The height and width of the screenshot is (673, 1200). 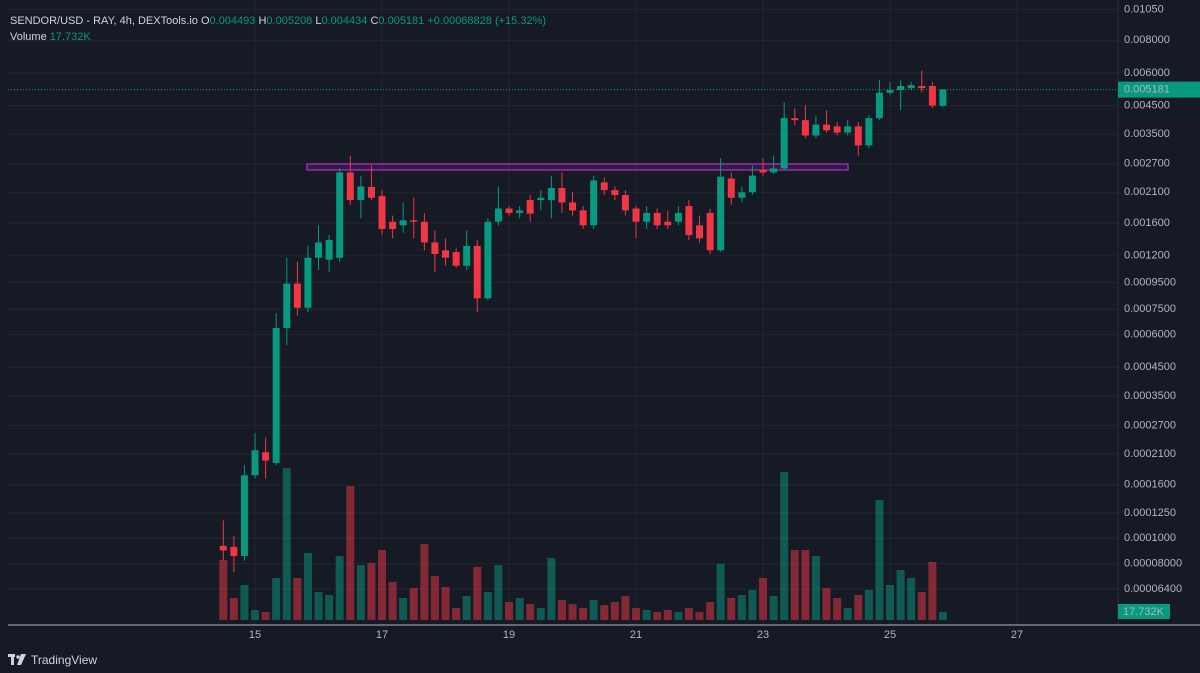 I want to click on volume-title: Volume, so click(x=28, y=37).